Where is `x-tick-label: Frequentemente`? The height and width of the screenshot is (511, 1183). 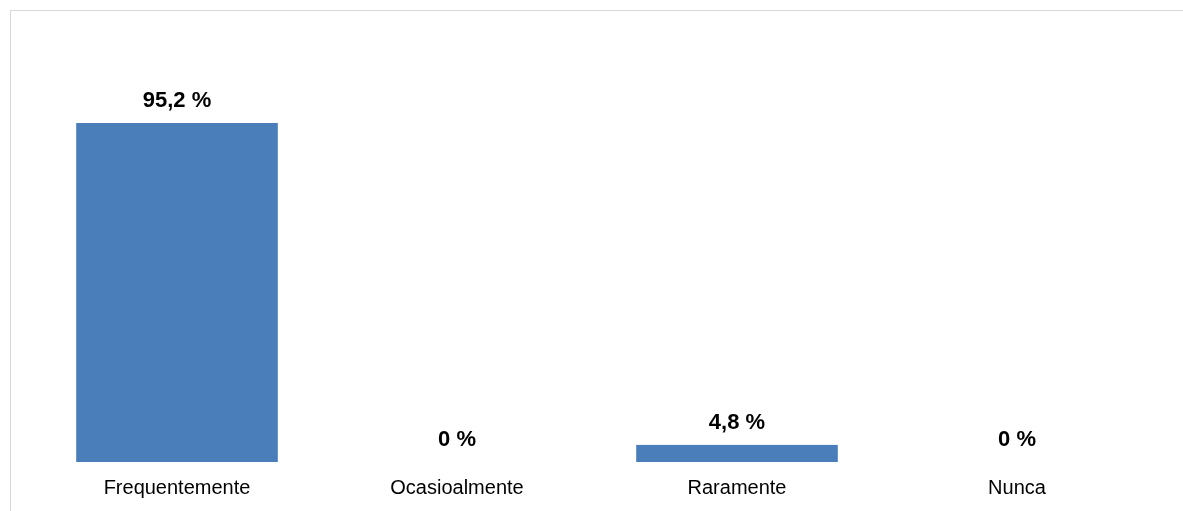 x-tick-label: Frequentemente is located at coordinates (177, 487).